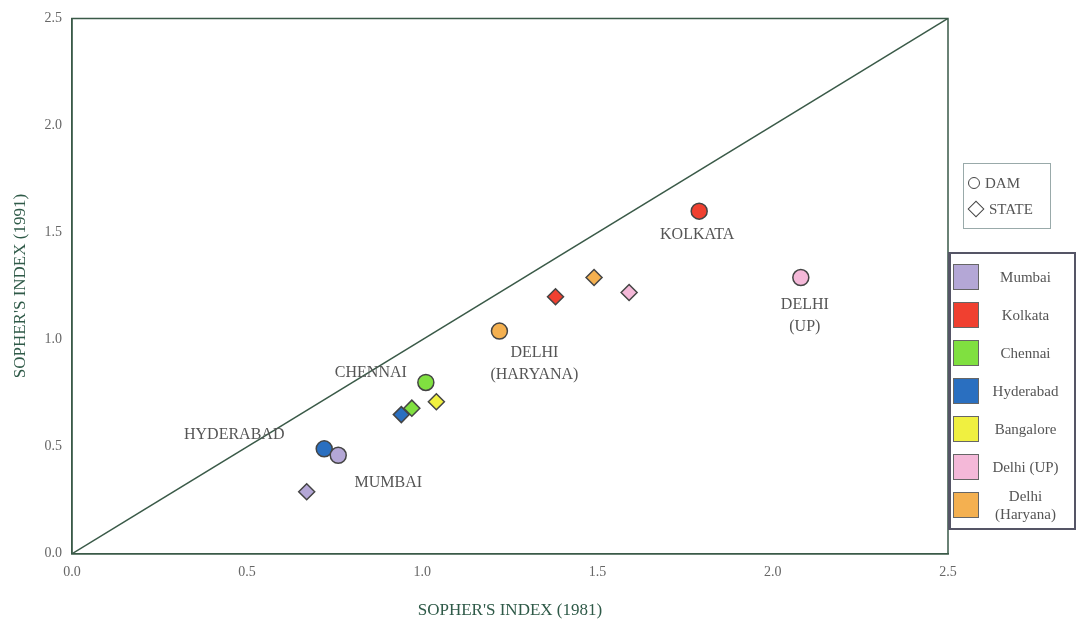 This screenshot has height=629, width=1076. What do you see at coordinates (597, 571) in the screenshot?
I see `x-tick-label: 1.5` at bounding box center [597, 571].